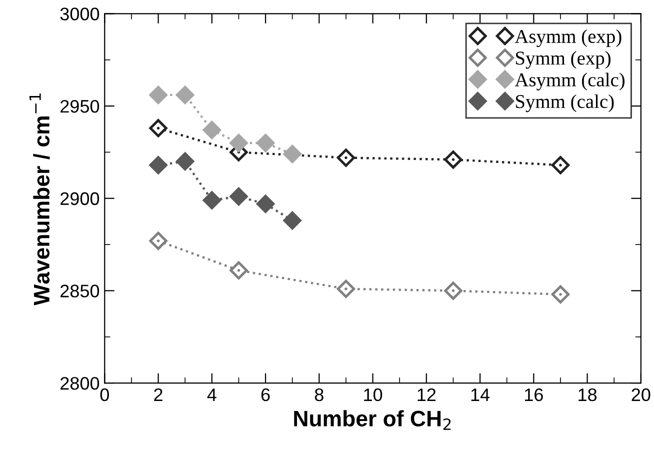  I want to click on x-tick-label: 8, so click(319, 395).